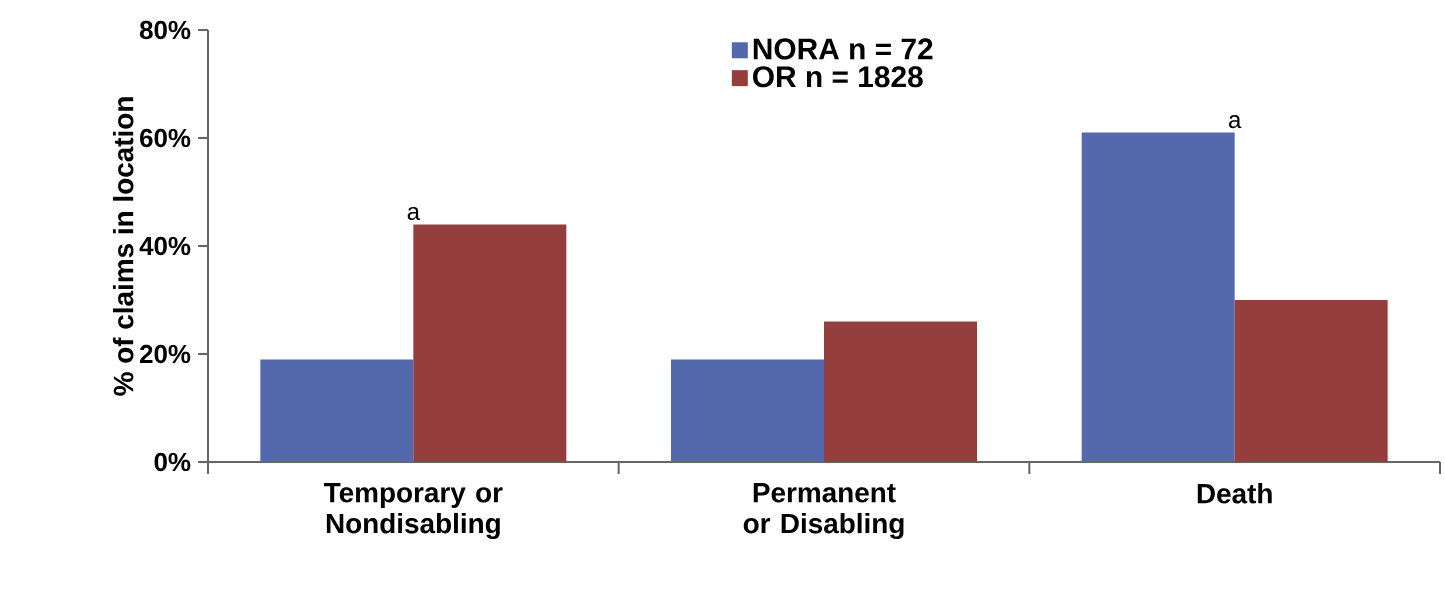  Describe the element at coordinates (172, 462) in the screenshot. I see `y-tick-label: 0%` at that location.